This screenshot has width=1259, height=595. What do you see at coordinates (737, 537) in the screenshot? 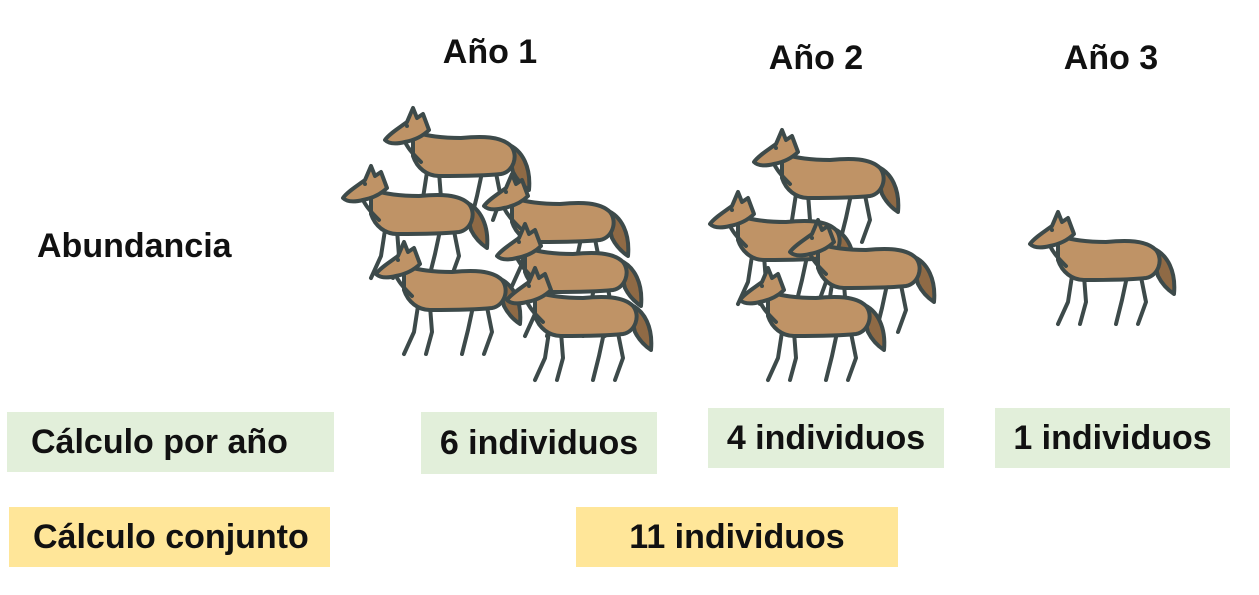
I see `combined-total: 11 individuos` at bounding box center [737, 537].